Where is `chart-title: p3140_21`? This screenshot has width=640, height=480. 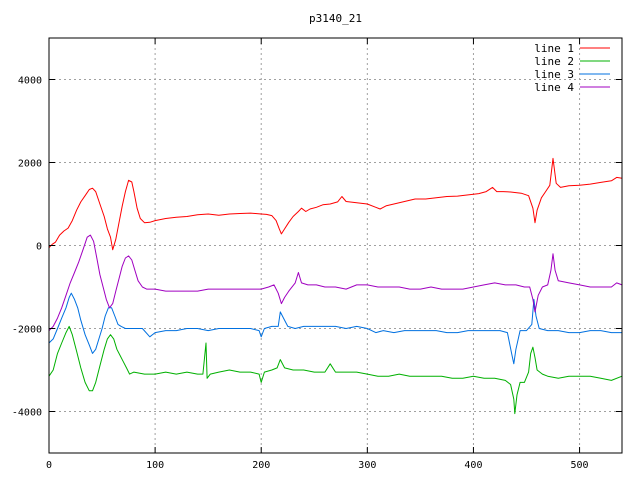 chart-title: p3140_21 is located at coordinates (335, 18).